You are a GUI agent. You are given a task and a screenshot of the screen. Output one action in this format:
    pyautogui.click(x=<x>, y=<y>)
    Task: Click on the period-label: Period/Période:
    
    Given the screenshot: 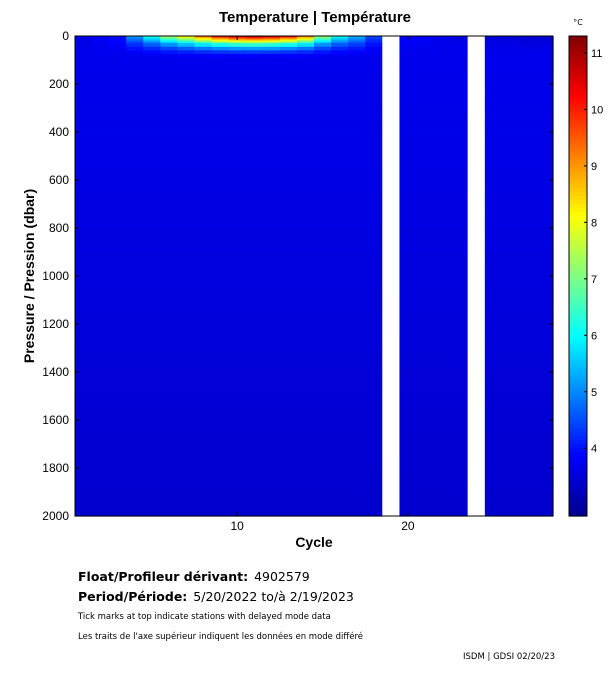 What is the action you would take?
    pyautogui.click(x=133, y=596)
    